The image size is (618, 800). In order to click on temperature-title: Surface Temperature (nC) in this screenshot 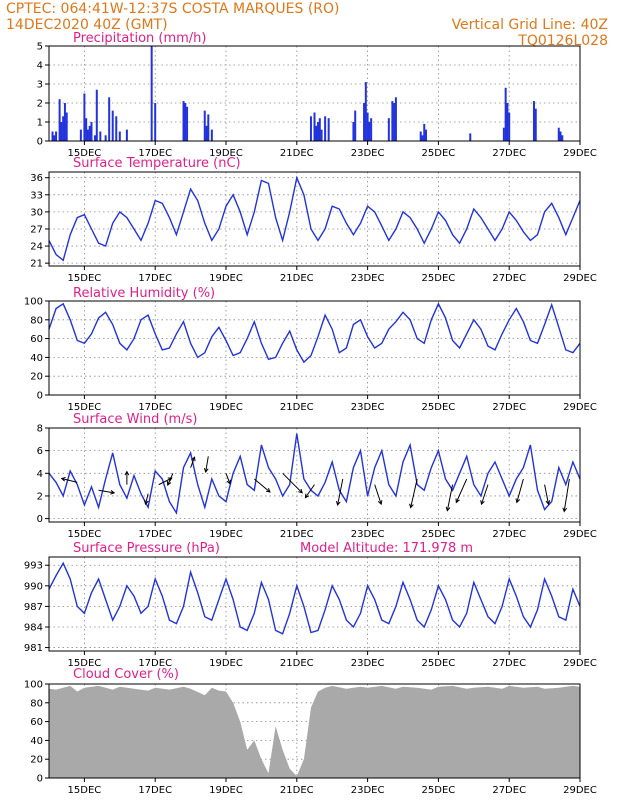, I will do `click(157, 163)`.